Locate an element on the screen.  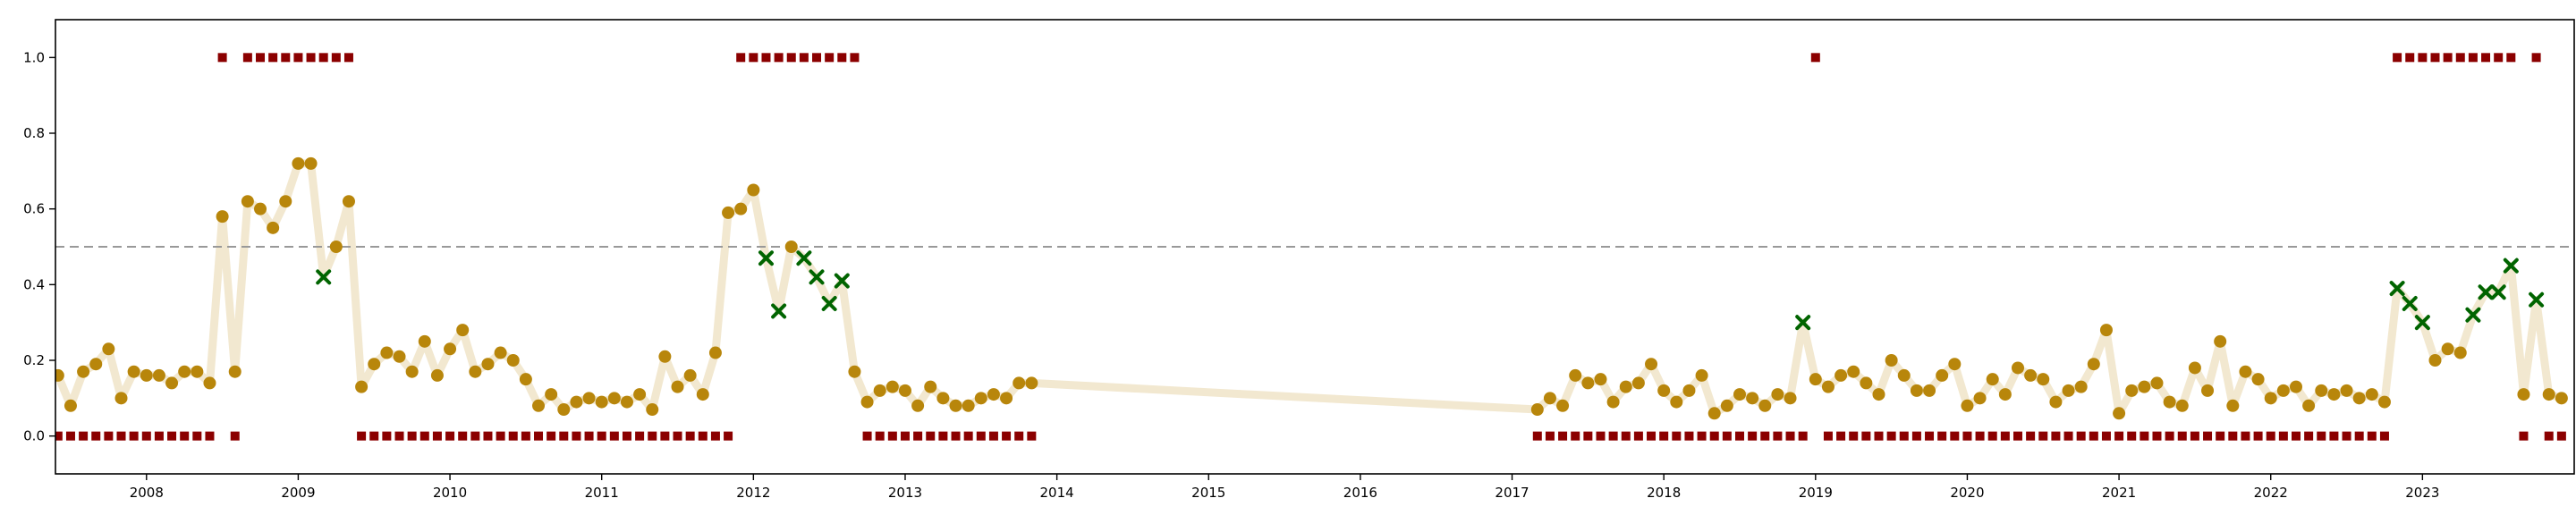
x-tick-label: 2011 is located at coordinates (602, 493).